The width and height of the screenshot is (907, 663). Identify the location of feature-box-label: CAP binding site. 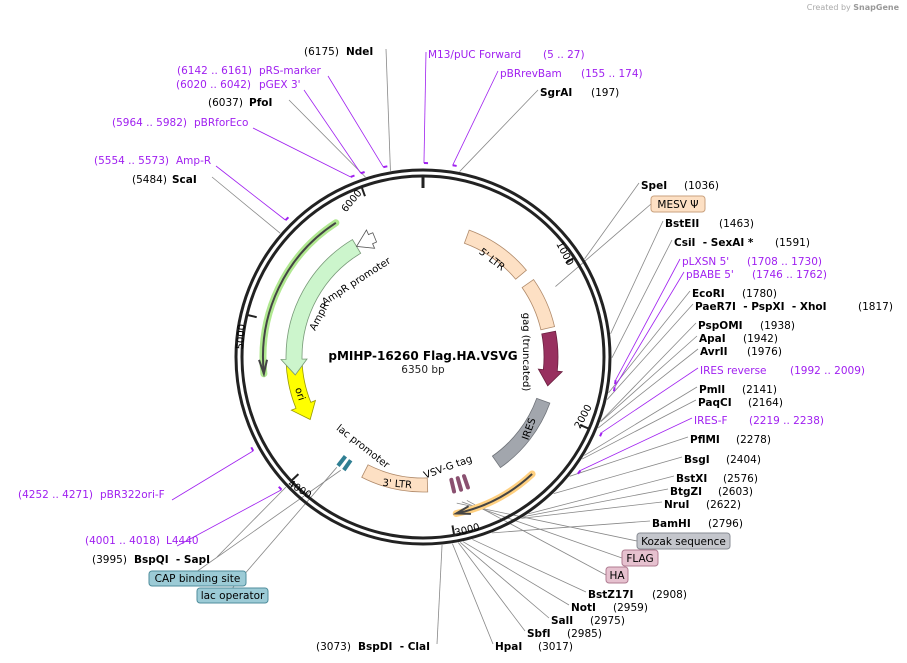
(198, 579).